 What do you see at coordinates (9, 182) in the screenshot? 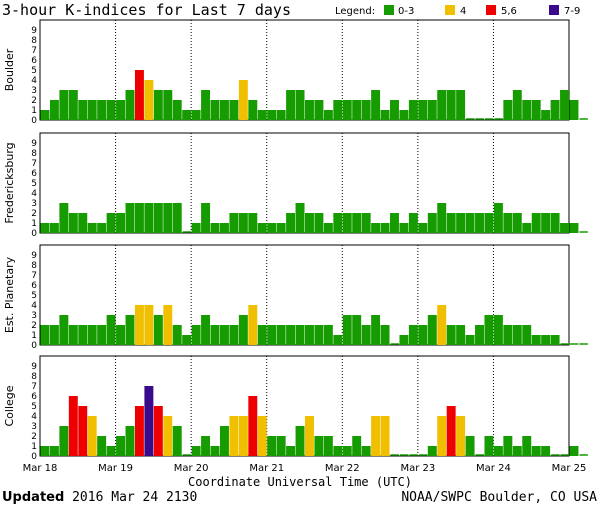
I see `station-label: Fredericksburg` at bounding box center [9, 182].